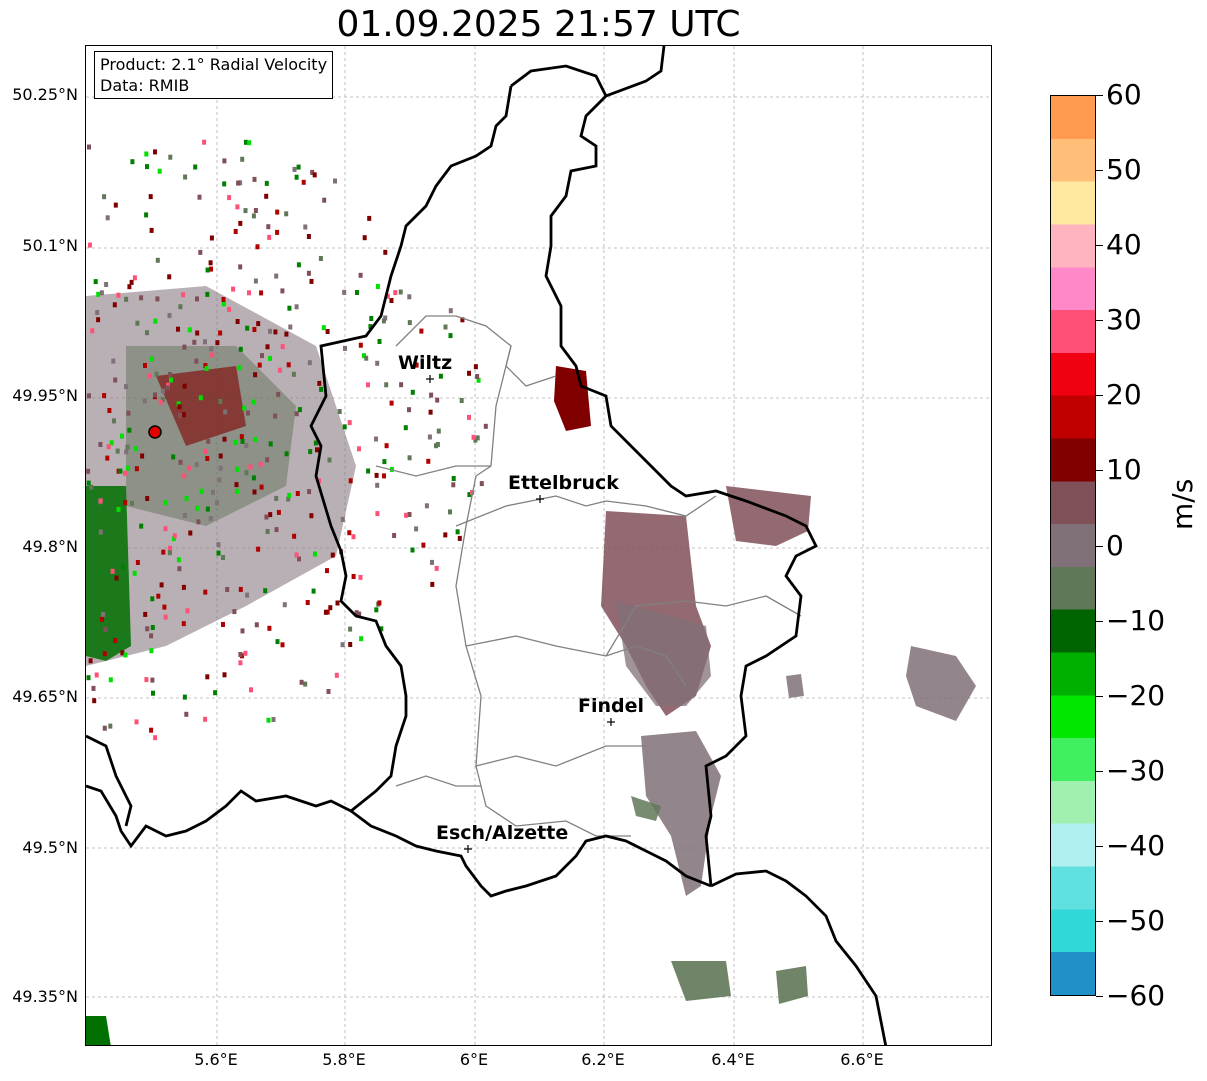 The image size is (1207, 1081). I want to click on lat-label: 49.35°N, so click(45, 996).